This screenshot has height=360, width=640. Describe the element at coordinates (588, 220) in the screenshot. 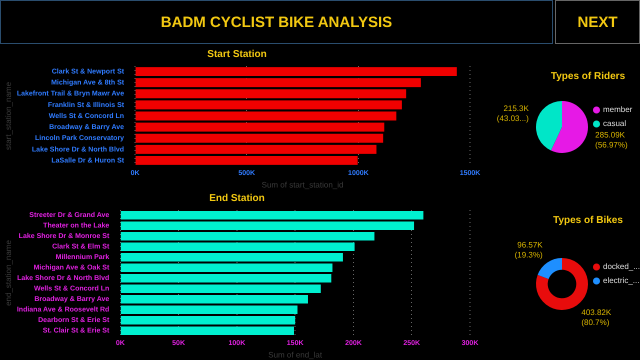

I see `chart-title: Types of Bikes` at that location.